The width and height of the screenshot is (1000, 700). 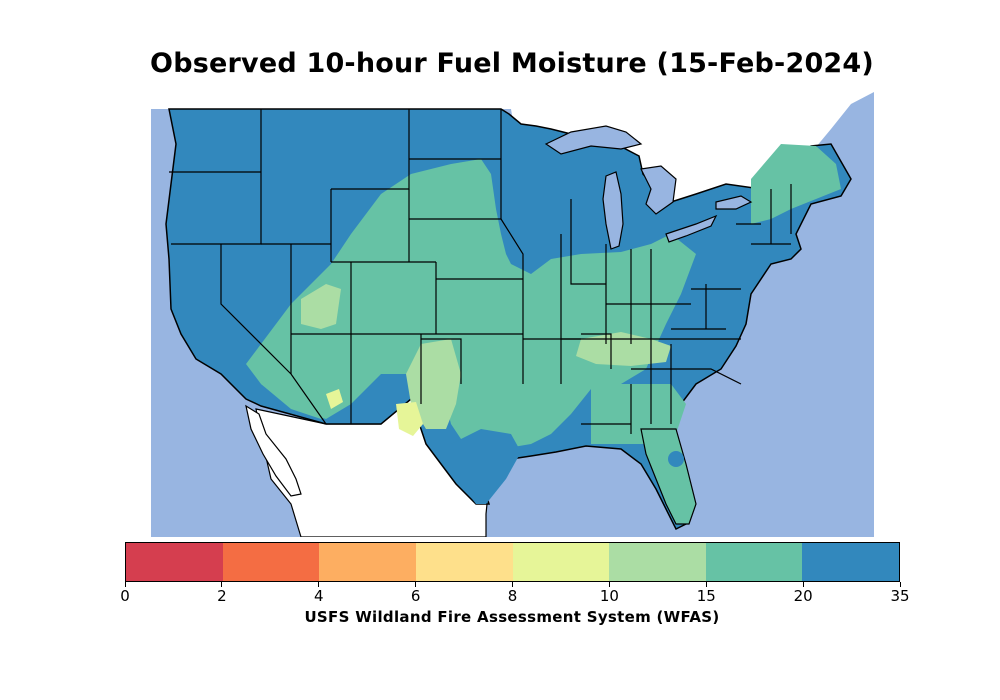 I want to click on colorbar, so click(x=512, y=562).